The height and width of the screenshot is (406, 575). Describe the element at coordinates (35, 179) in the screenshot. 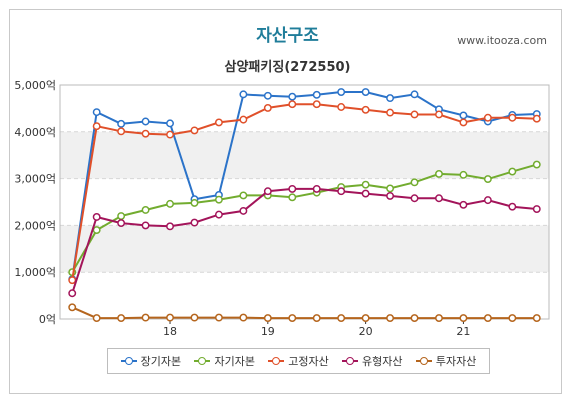

I see `y-tick-label: 3,000억` at that location.